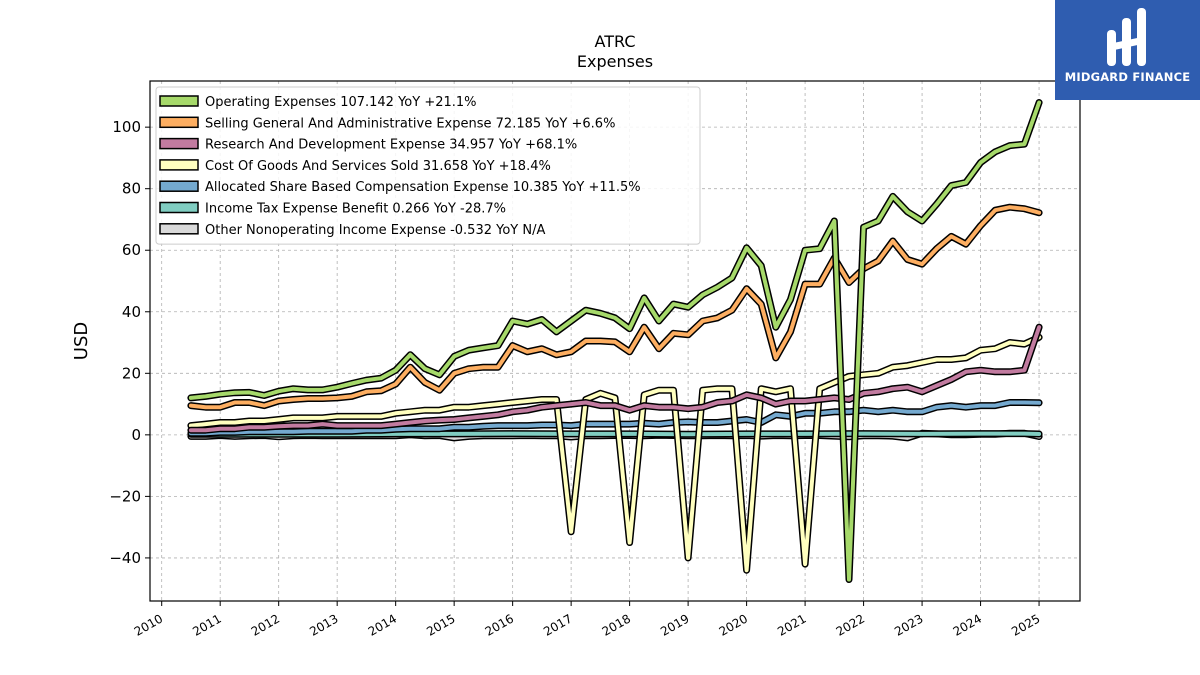  What do you see at coordinates (131, 373) in the screenshot?
I see `y-tick-label: 20` at bounding box center [131, 373].